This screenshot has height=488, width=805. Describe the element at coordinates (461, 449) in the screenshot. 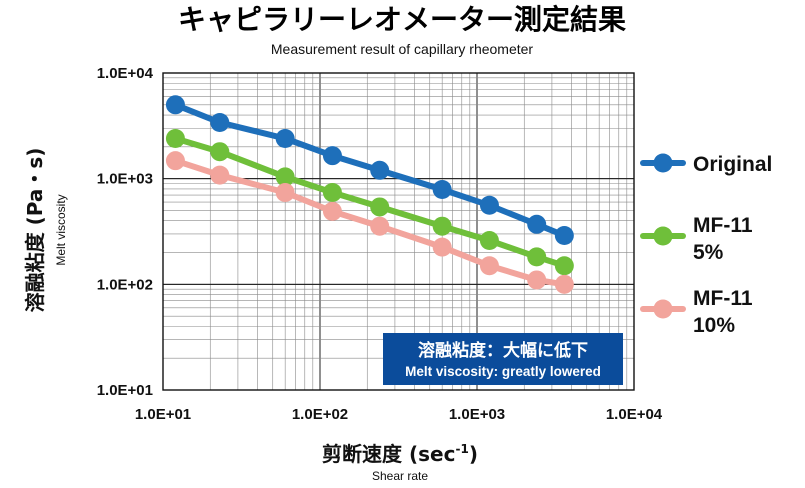

I see `x-axis-label-sup: -1` at that location.